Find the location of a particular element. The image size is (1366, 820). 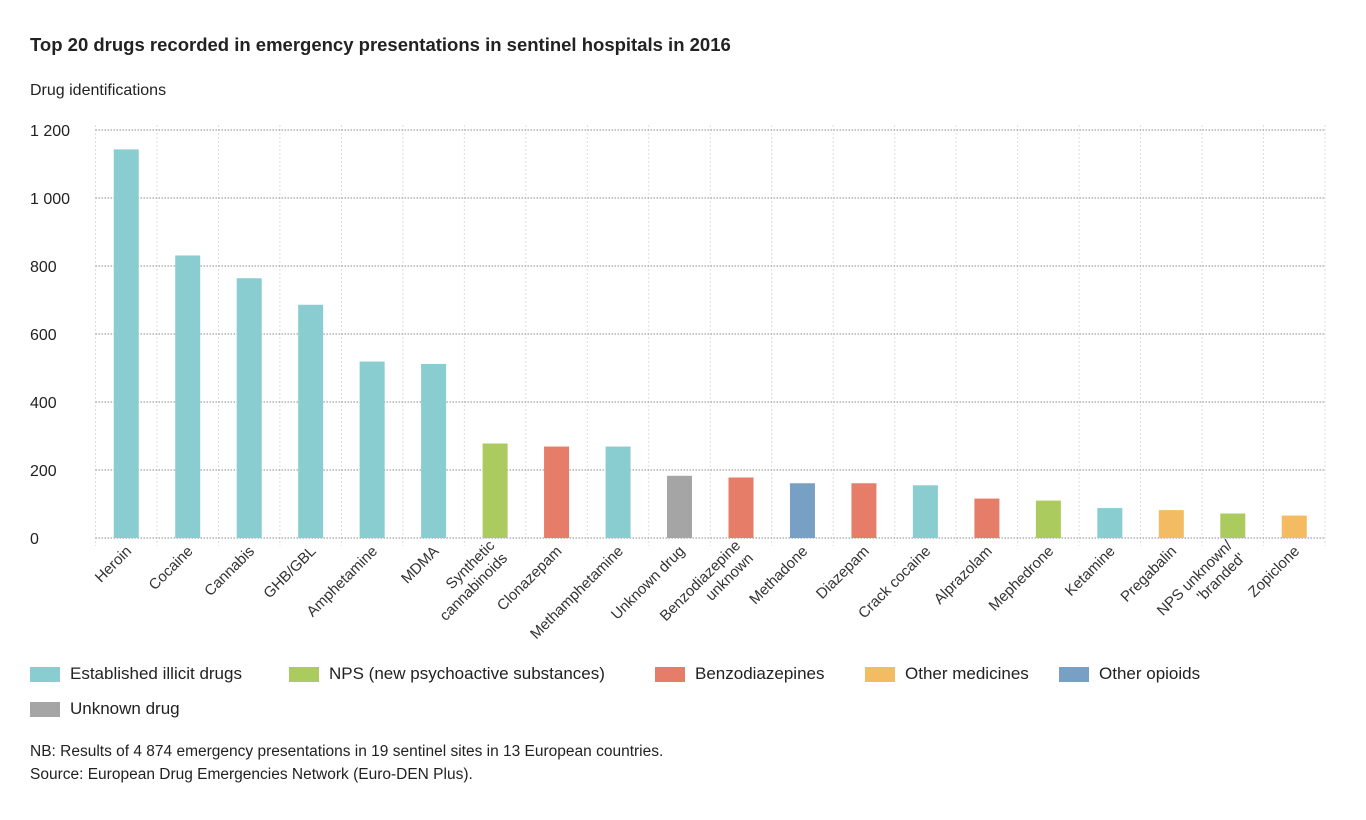

legend-item-other-medicines: Other medicines is located at coordinates (947, 674).